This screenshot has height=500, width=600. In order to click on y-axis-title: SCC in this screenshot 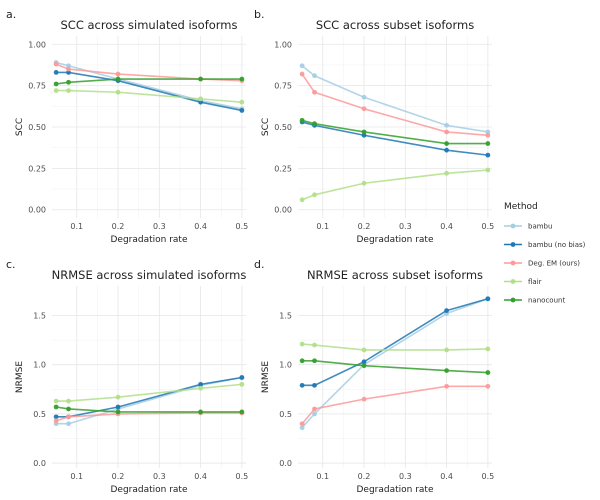, I will do `click(266, 127)`.